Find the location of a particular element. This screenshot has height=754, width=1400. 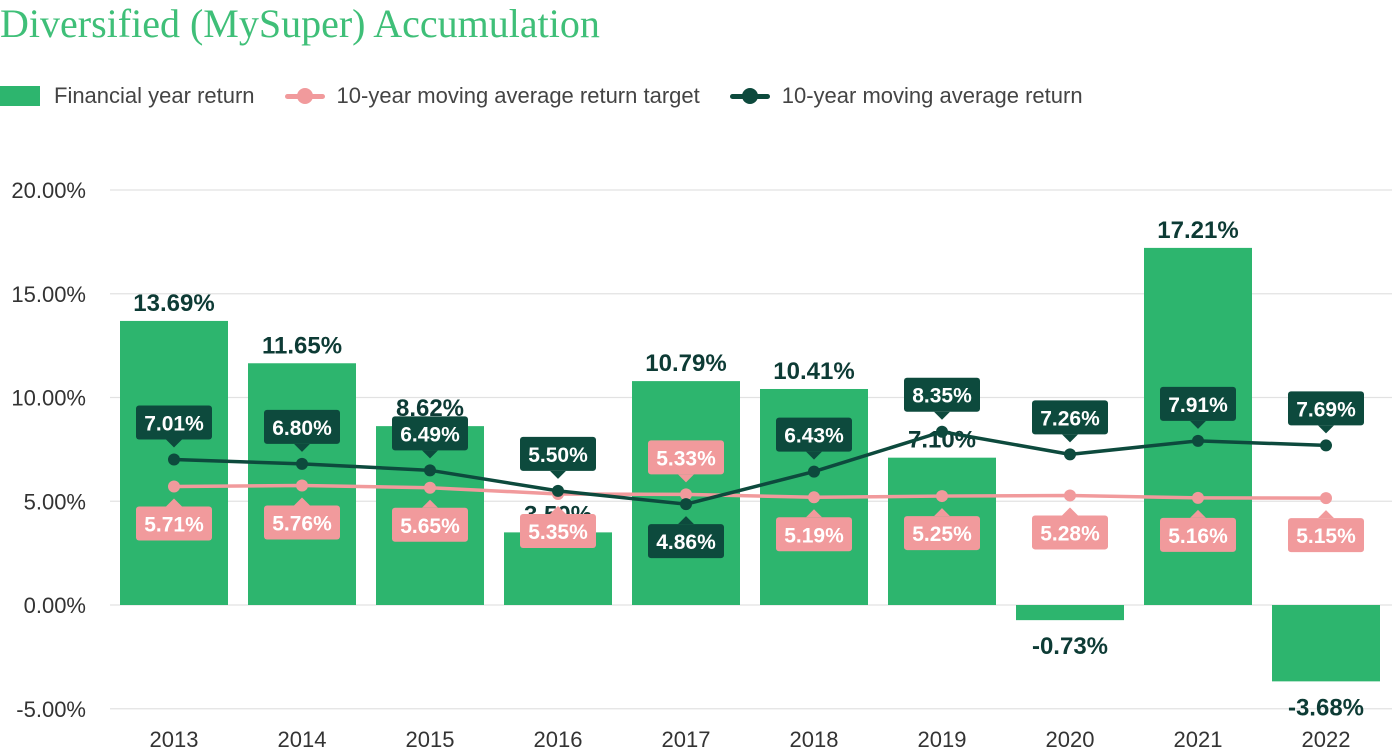

legend-item-average-return: 10-year moving average return is located at coordinates (906, 96).